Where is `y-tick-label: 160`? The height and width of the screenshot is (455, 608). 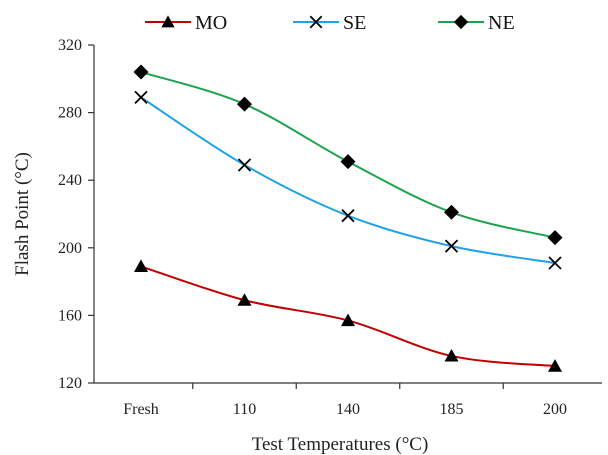
y-tick-label: 160 is located at coordinates (70, 315).